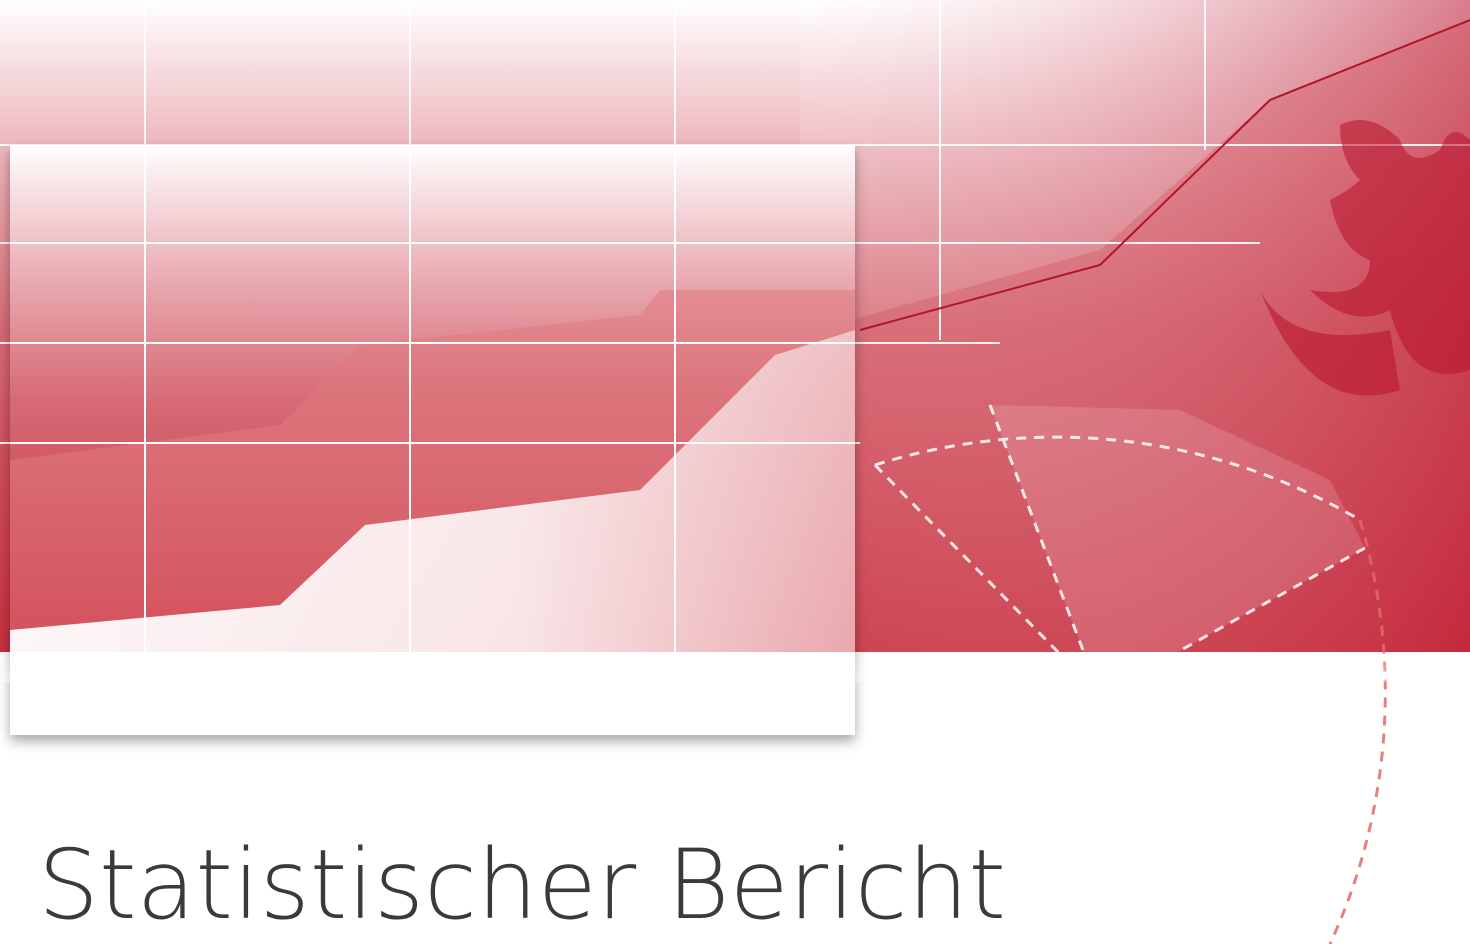 The image size is (1470, 944). Describe the element at coordinates (735, 667) in the screenshot. I see `fade` at that location.